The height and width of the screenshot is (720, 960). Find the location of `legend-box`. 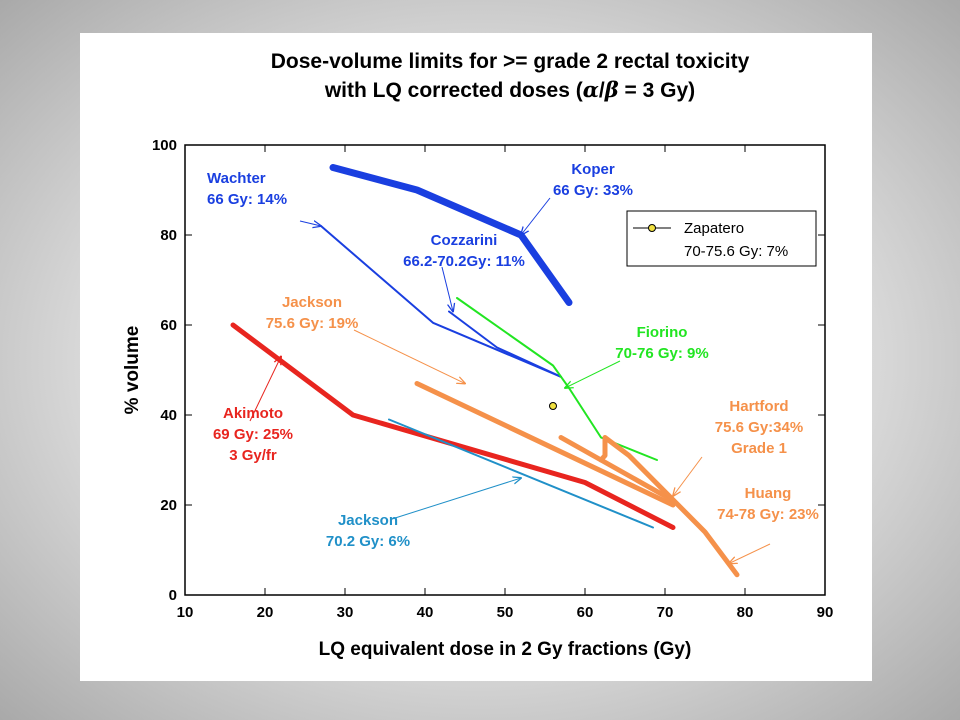

legend-box is located at coordinates (721, 238).